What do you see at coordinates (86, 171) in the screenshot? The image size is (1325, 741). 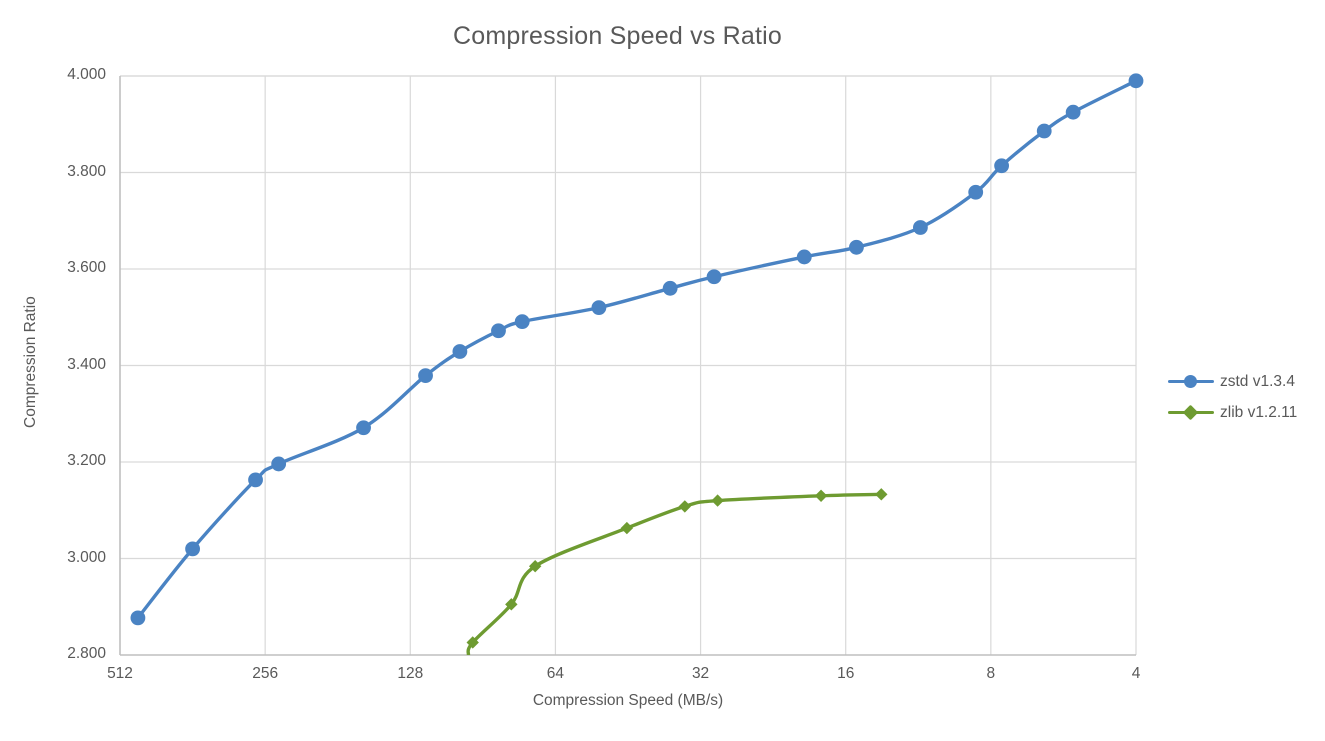 I see `y-tick-label: 3.800` at bounding box center [86, 171].